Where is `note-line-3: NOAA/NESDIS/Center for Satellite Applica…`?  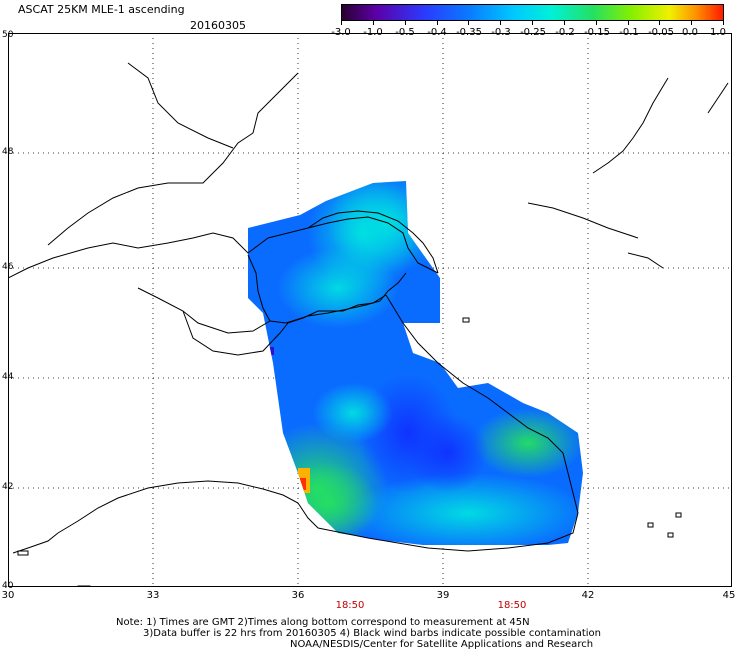
note-line-3: NOAA/NESDIS/Center for Satellite Applica… is located at coordinates (442, 644).